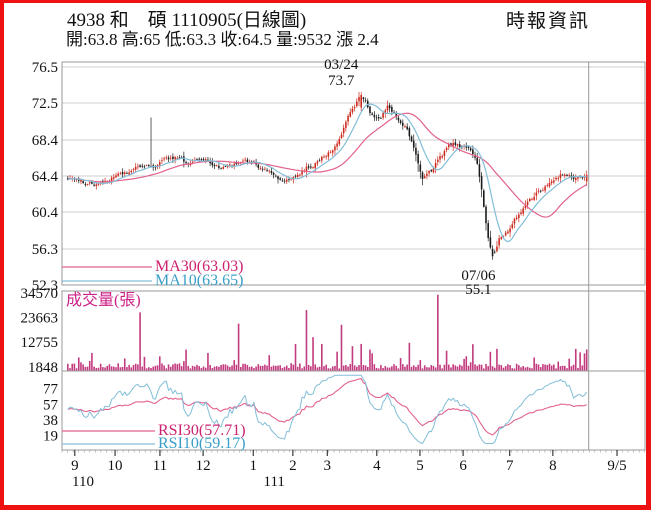 Image resolution: width=656 pixels, height=518 pixels. I want to click on volume-axis-label: 34570, so click(40, 294).